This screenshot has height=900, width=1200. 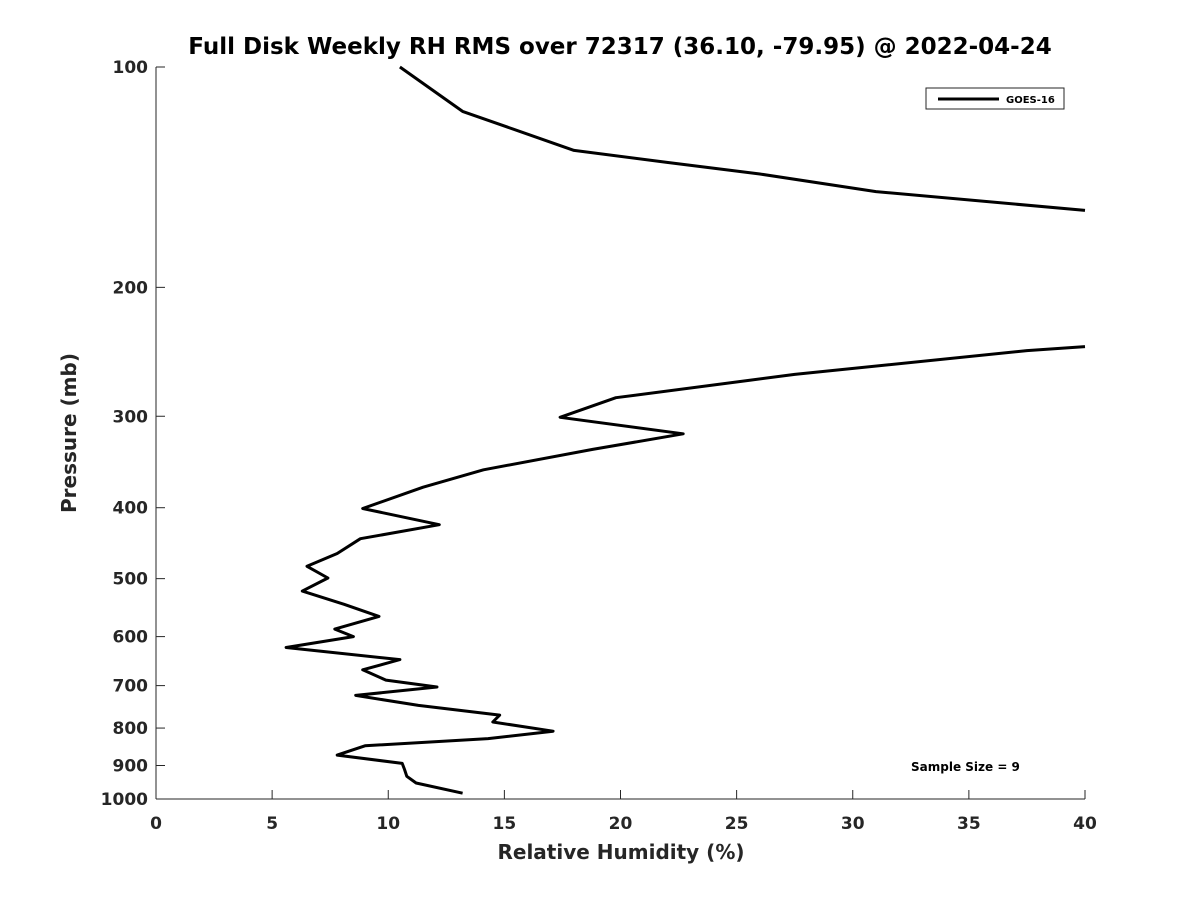 What do you see at coordinates (388, 824) in the screenshot?
I see `x-tick-label: 10` at bounding box center [388, 824].